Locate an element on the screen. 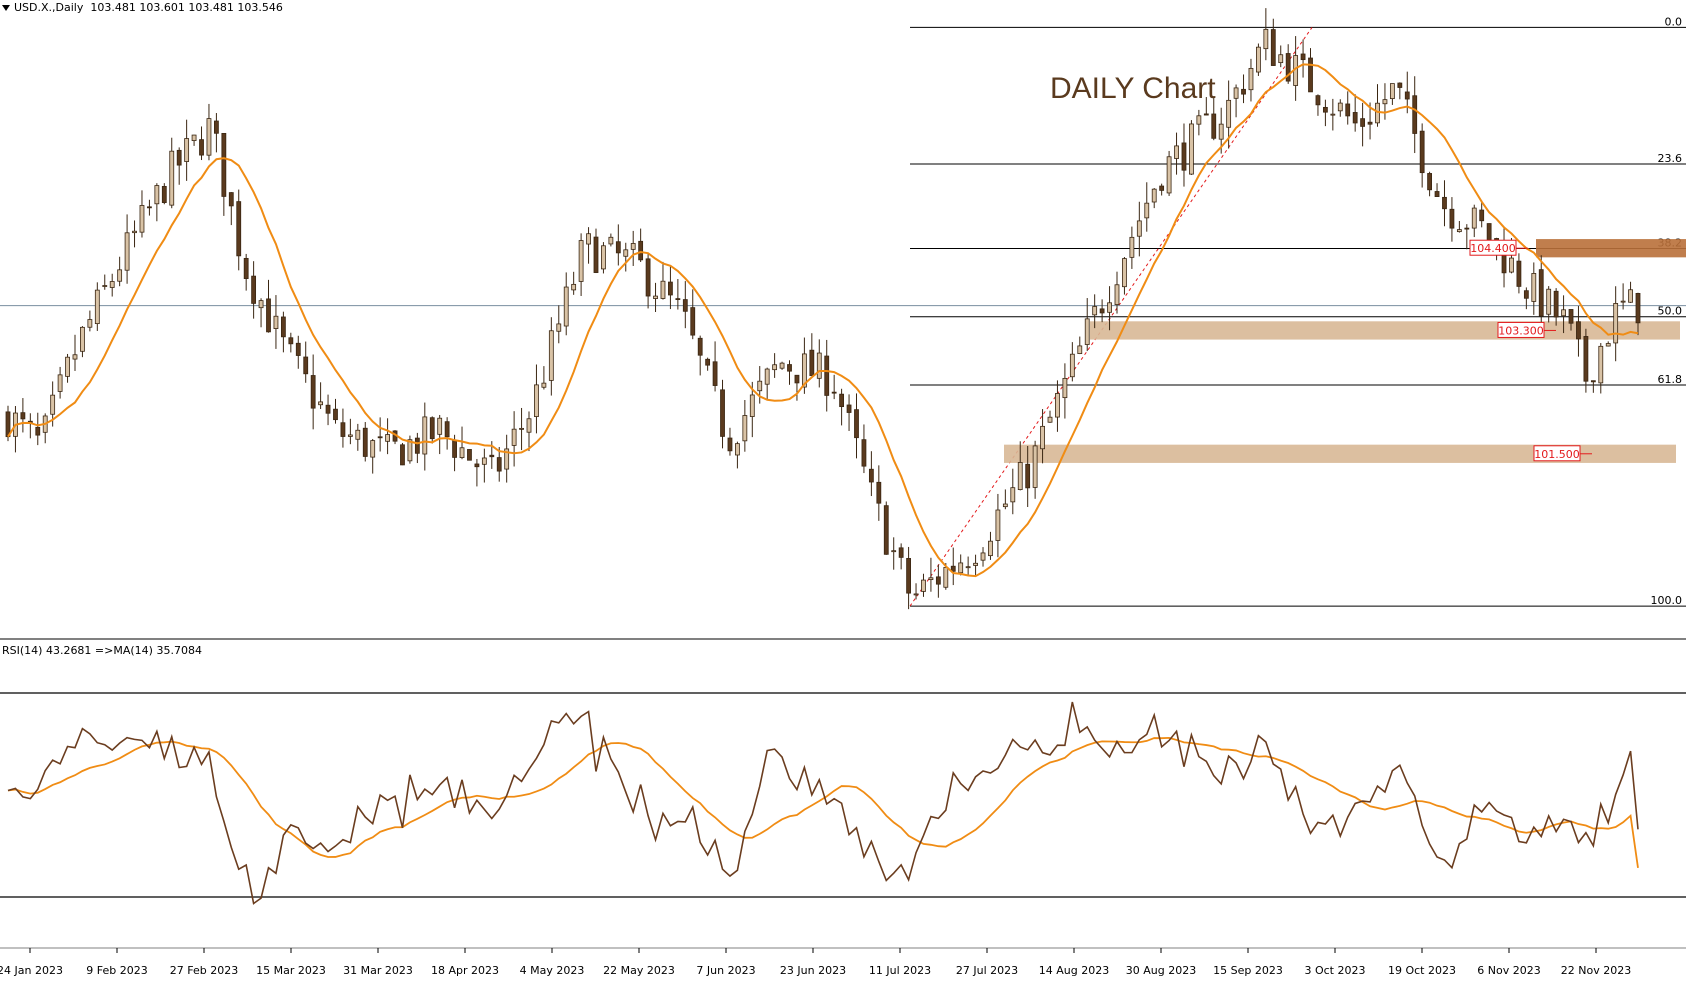  x-tick-label: 15 Mar 2023 is located at coordinates (291, 970).